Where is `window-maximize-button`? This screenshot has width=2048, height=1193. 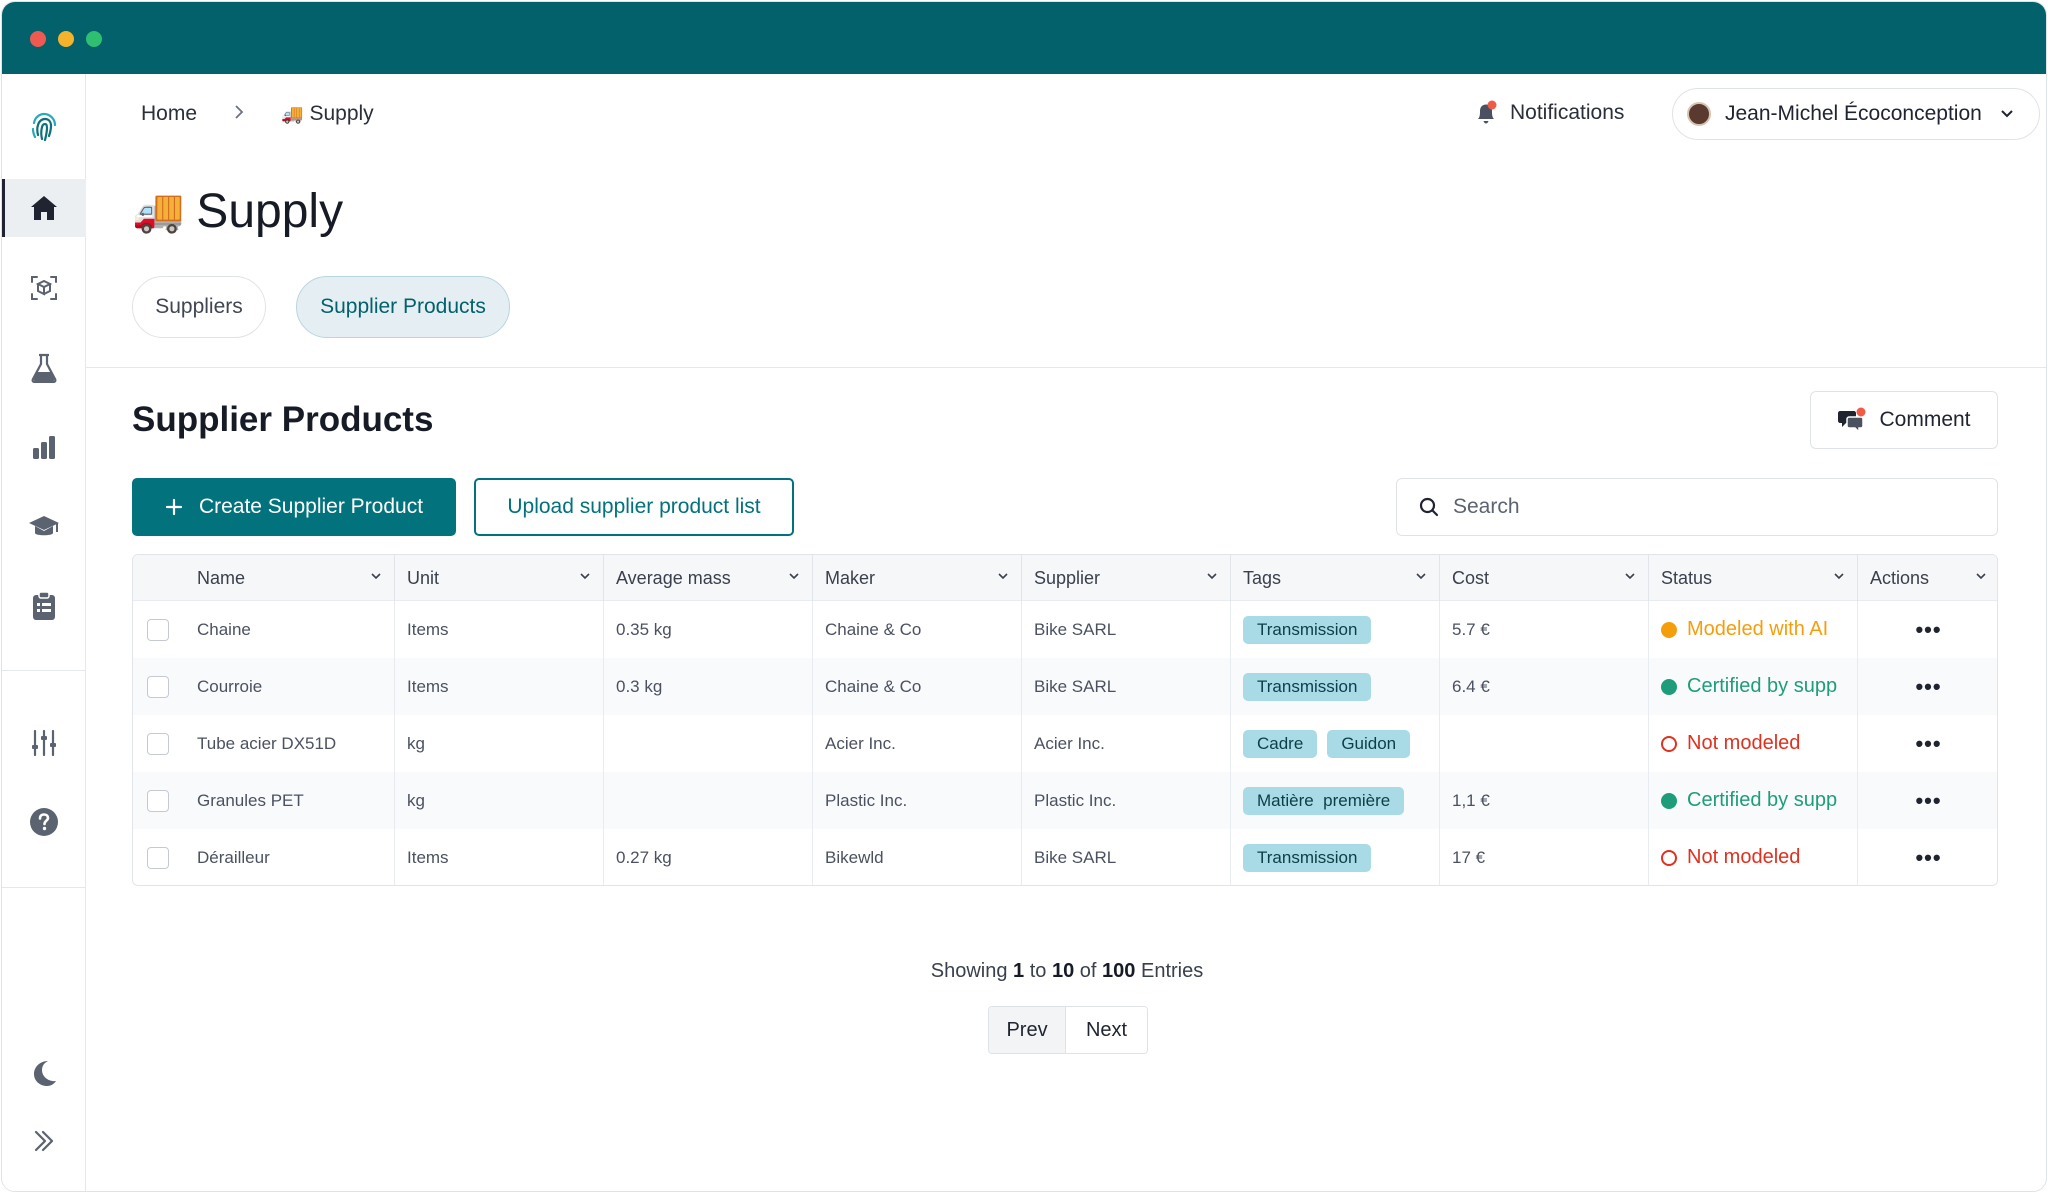
window-maximize-button is located at coordinates (94, 39).